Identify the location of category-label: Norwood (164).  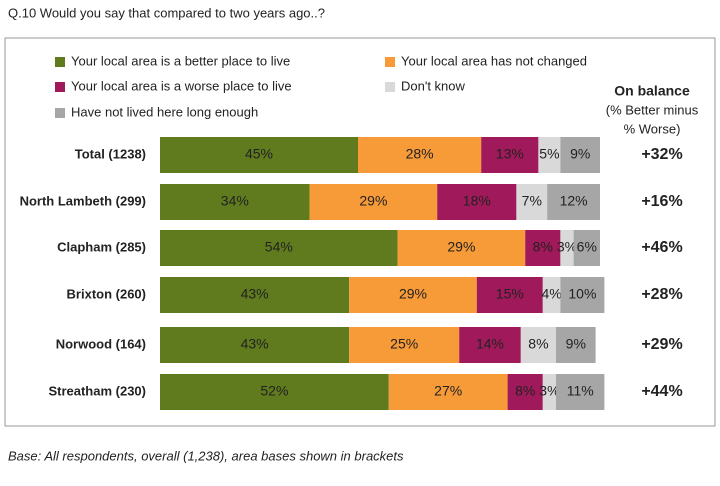
(101, 343).